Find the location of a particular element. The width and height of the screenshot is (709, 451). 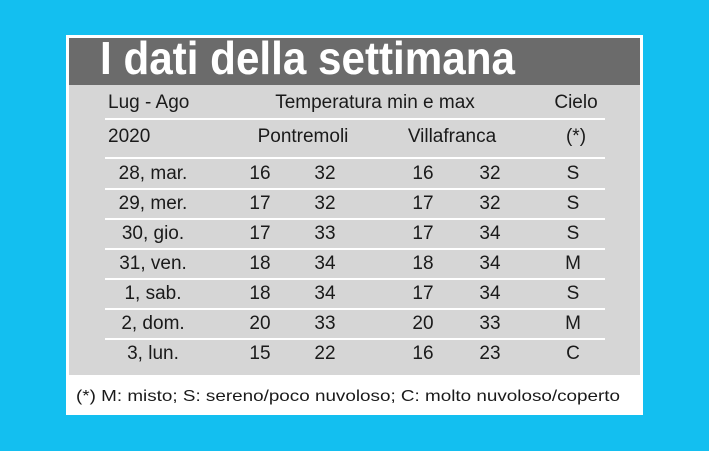

temp-cell: 23 is located at coordinates (489, 353).